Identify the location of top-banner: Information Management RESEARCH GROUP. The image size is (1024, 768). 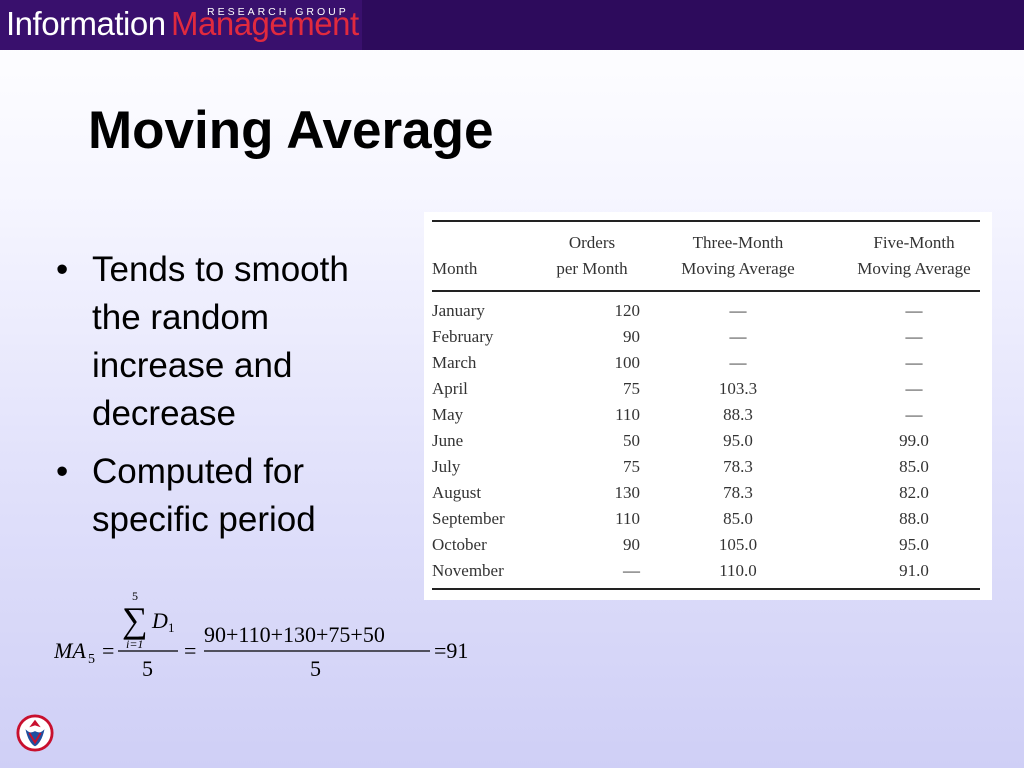
(512, 25).